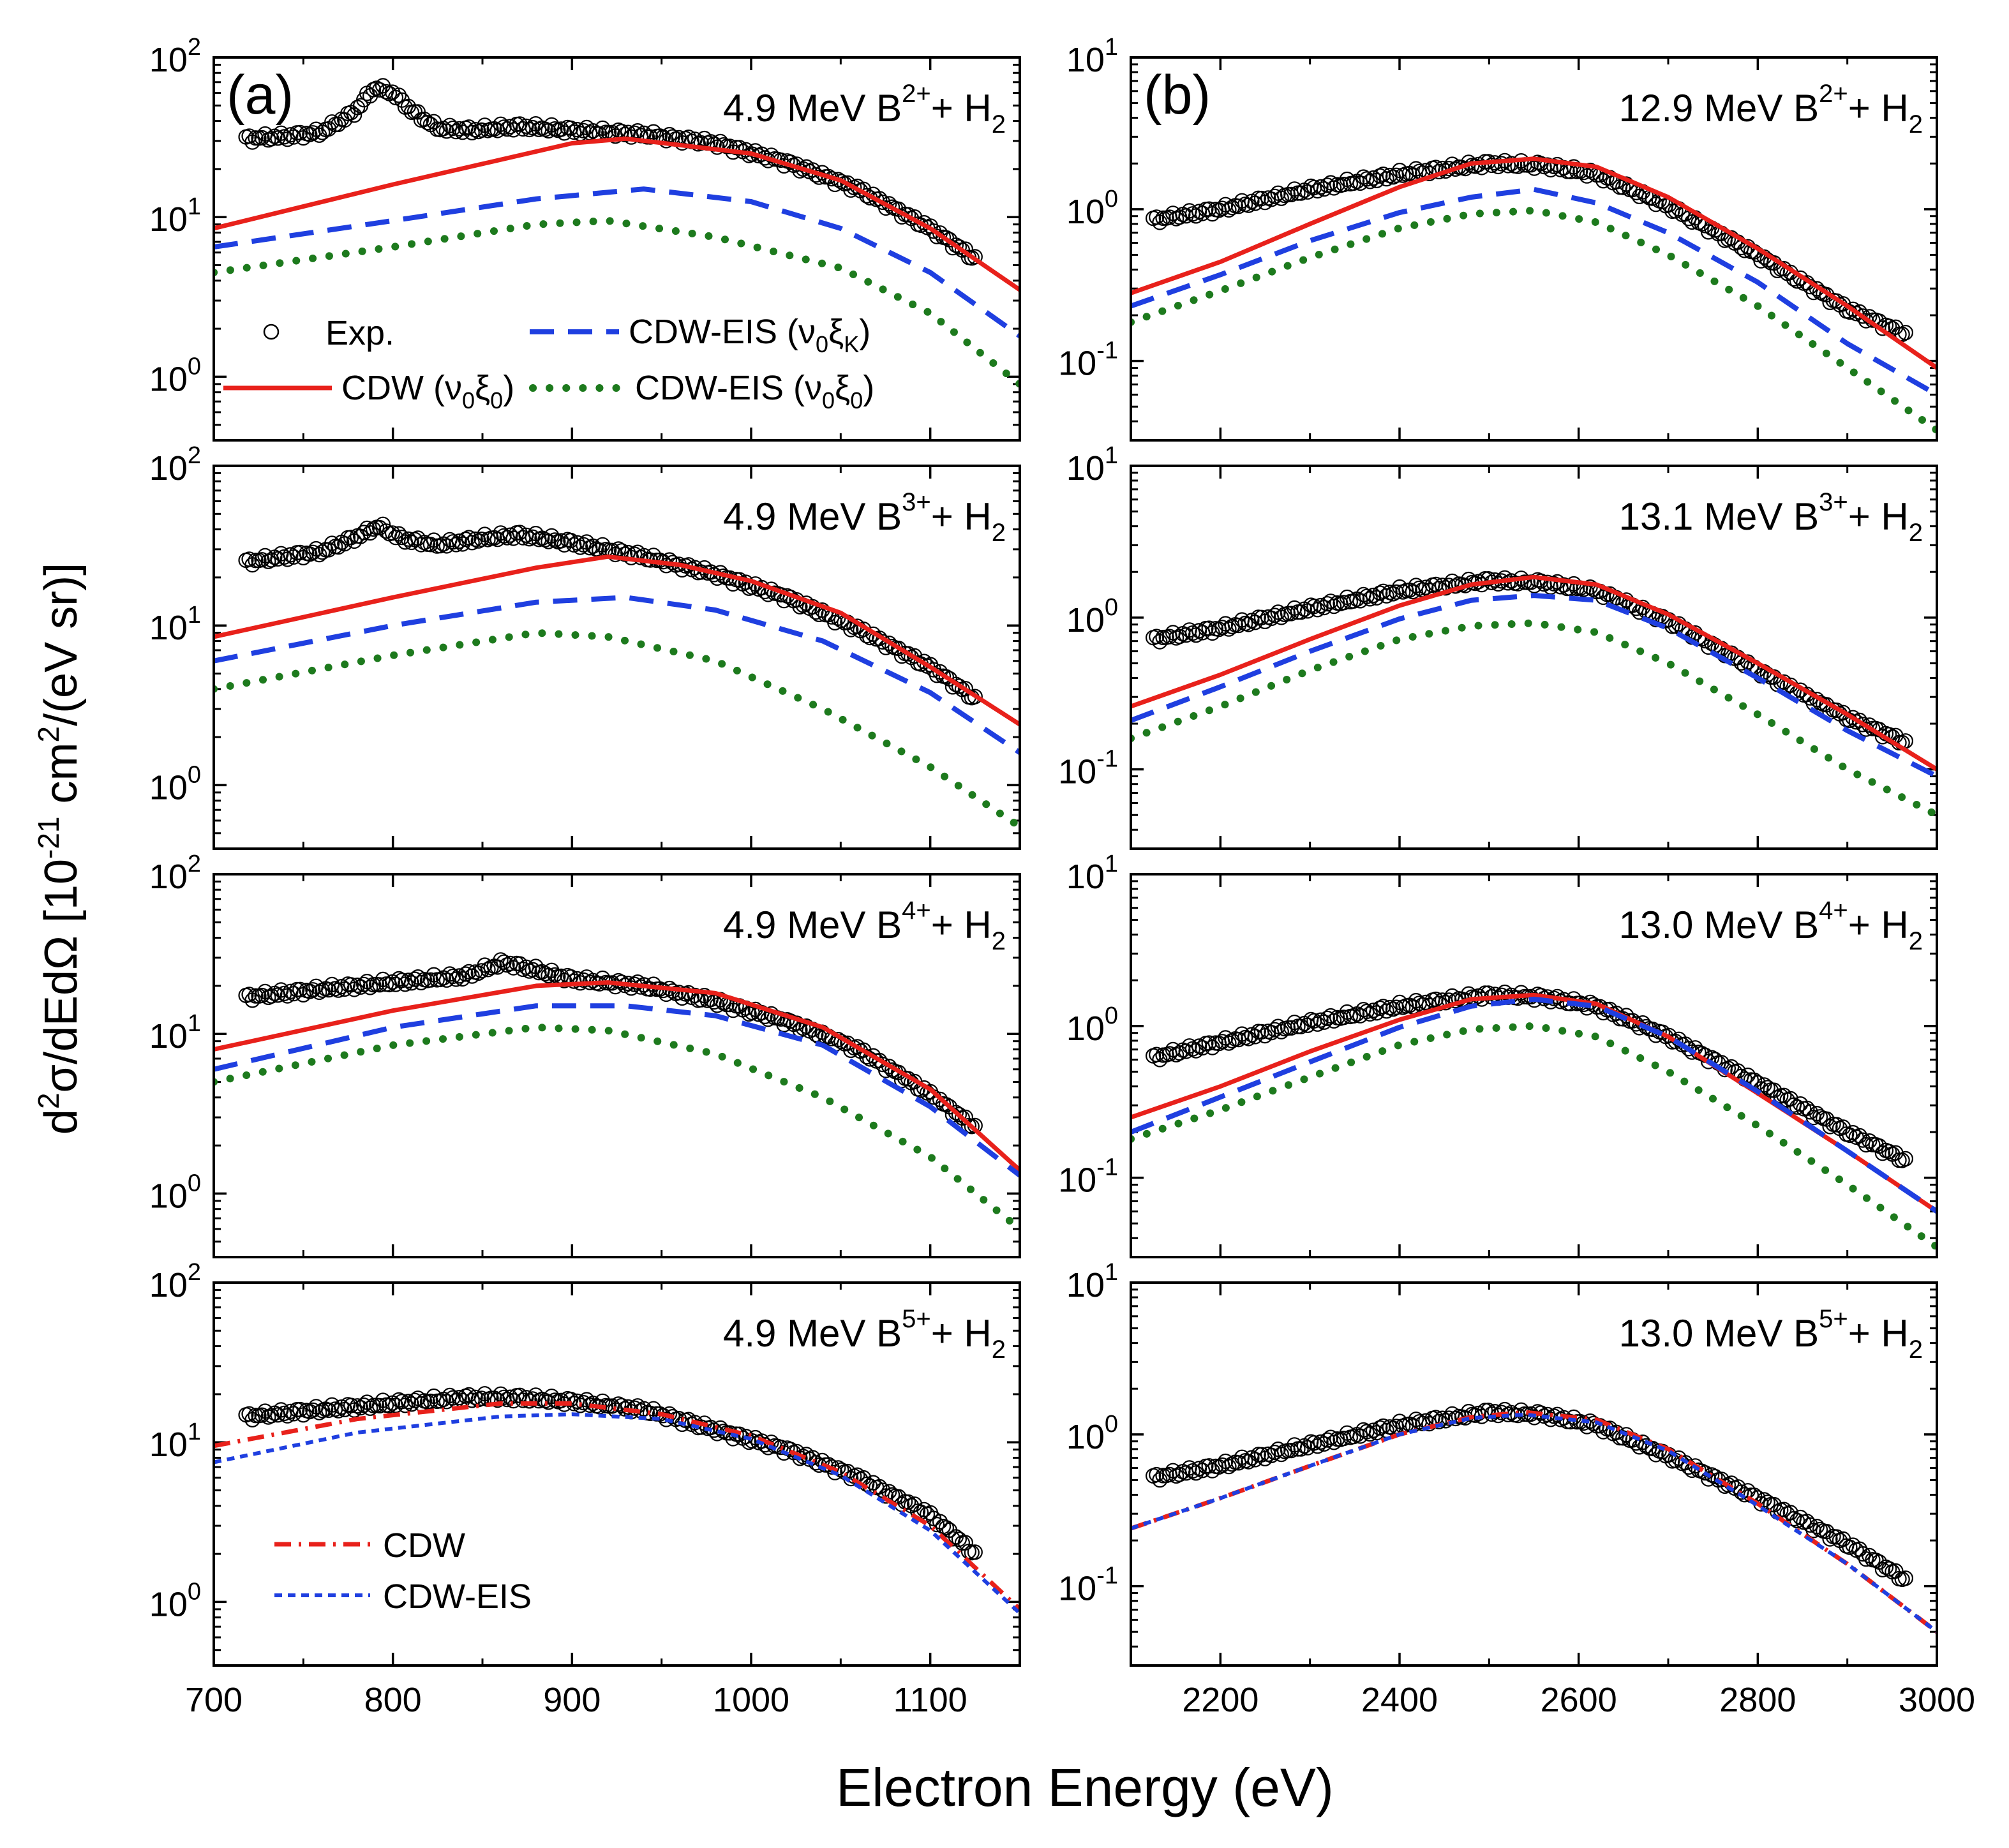 Image resolution: width=2009 pixels, height=1848 pixels. I want to click on panel-label: (b), so click(1177, 95).